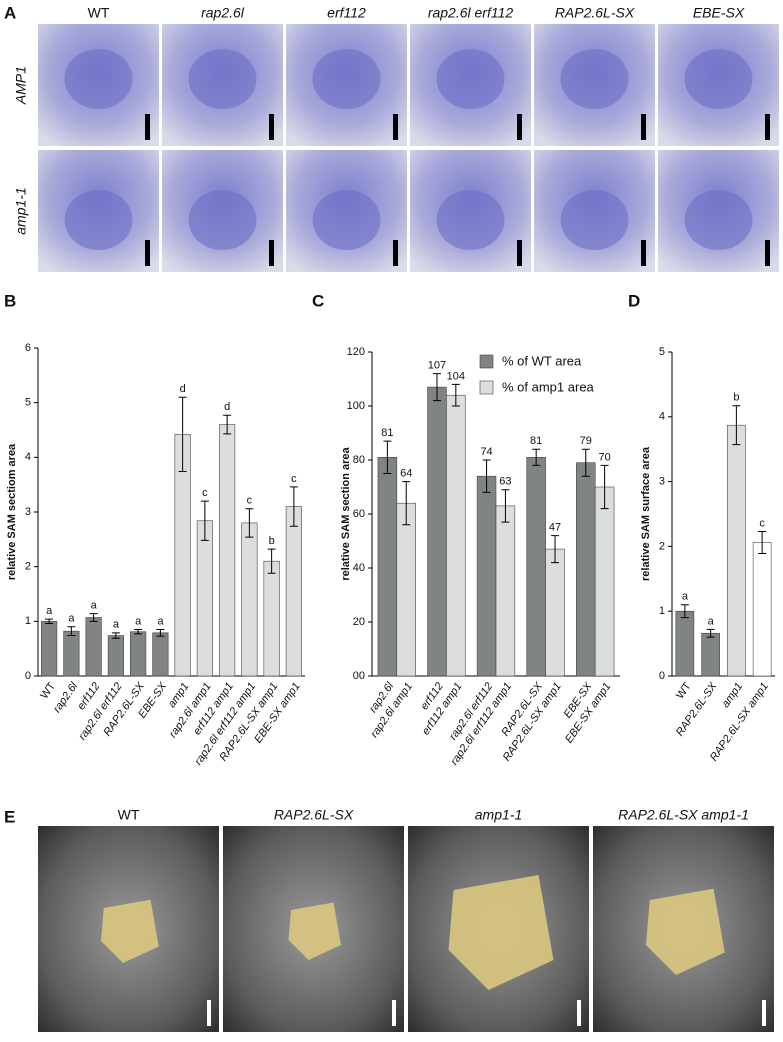 The height and width of the screenshot is (1042, 783). I want to click on meristem-highlight, so click(685, 931).